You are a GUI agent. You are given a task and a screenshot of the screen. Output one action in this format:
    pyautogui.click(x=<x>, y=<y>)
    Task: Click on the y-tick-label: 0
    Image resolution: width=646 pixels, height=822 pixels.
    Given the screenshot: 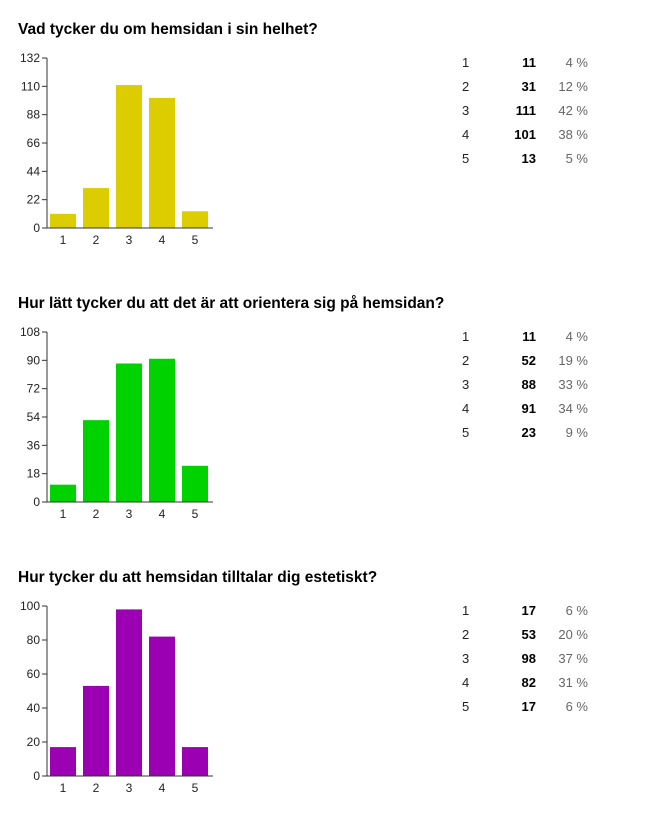 What is the action you would take?
    pyautogui.click(x=36, y=228)
    